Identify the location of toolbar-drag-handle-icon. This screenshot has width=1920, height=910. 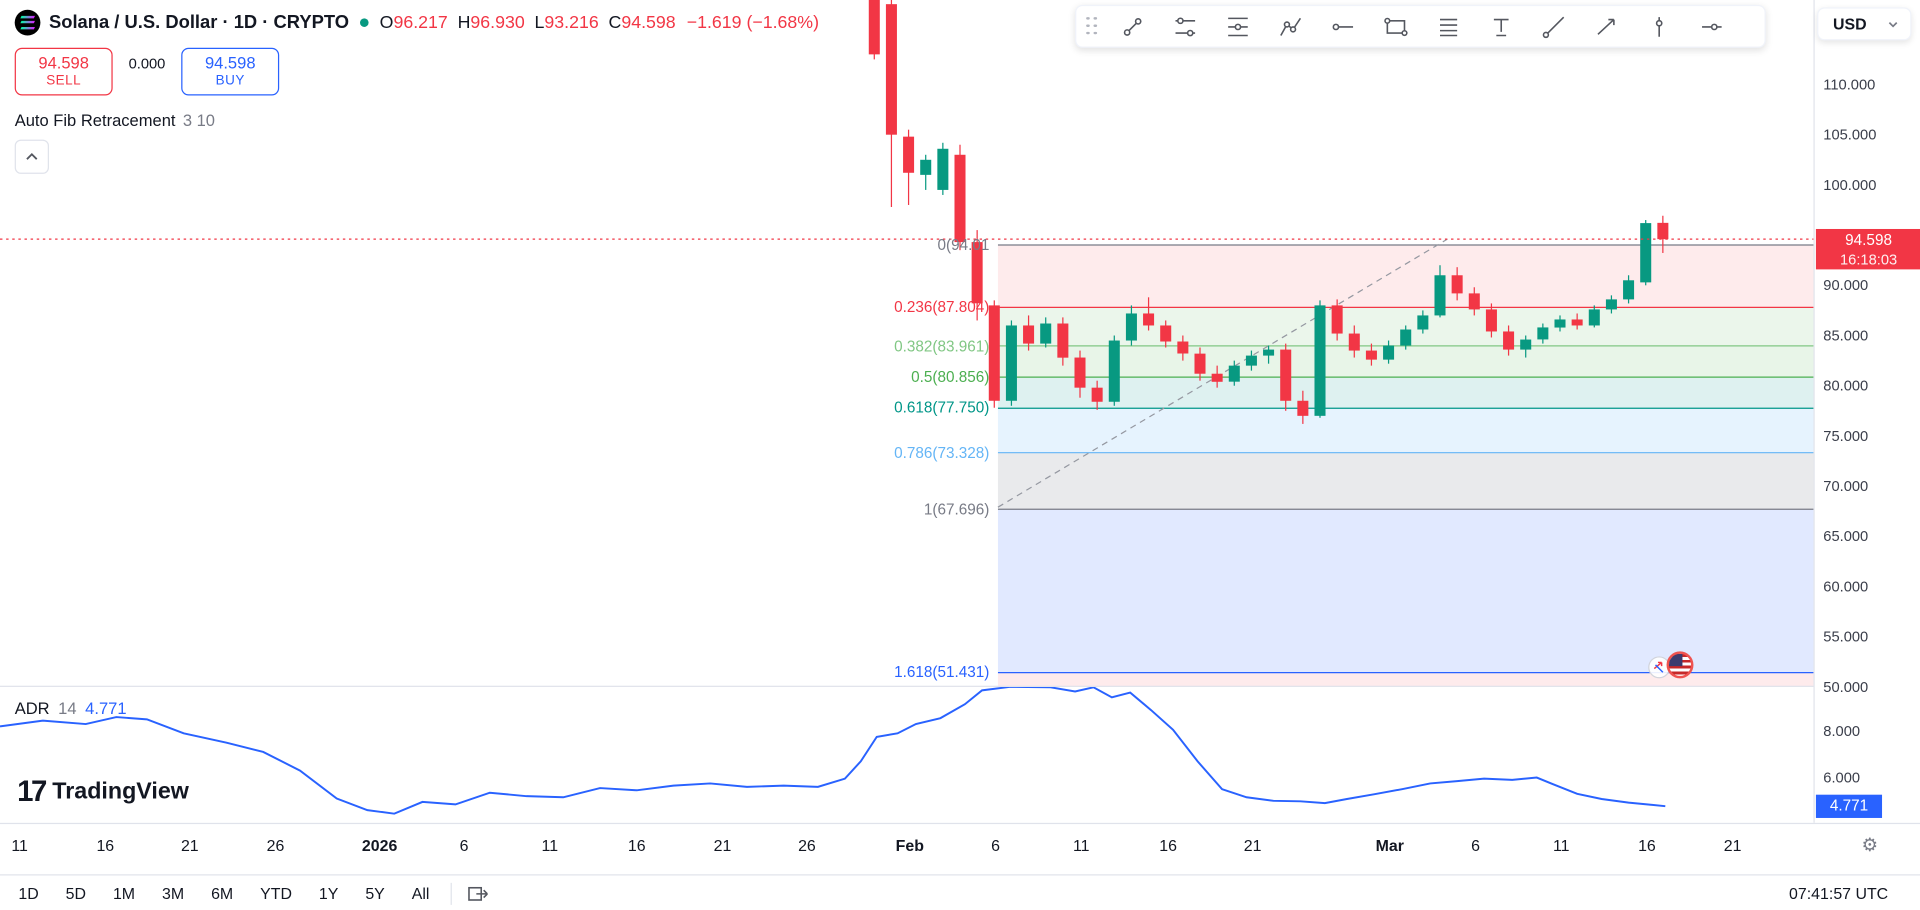
(1092, 26).